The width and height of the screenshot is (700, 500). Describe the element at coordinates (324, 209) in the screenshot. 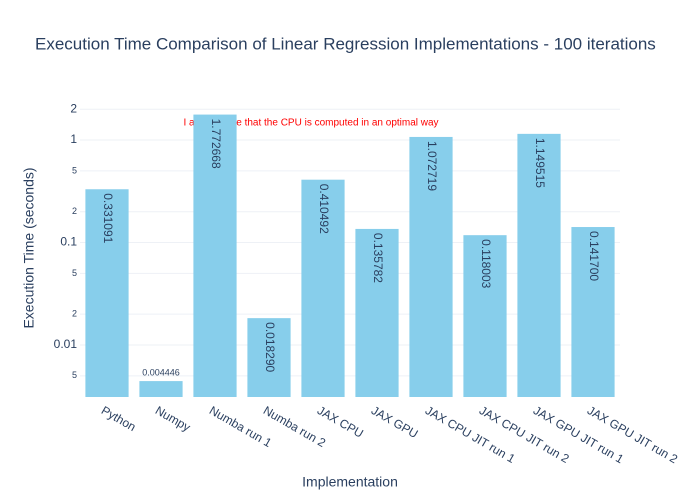

I see `value-label: 0.410492` at that location.